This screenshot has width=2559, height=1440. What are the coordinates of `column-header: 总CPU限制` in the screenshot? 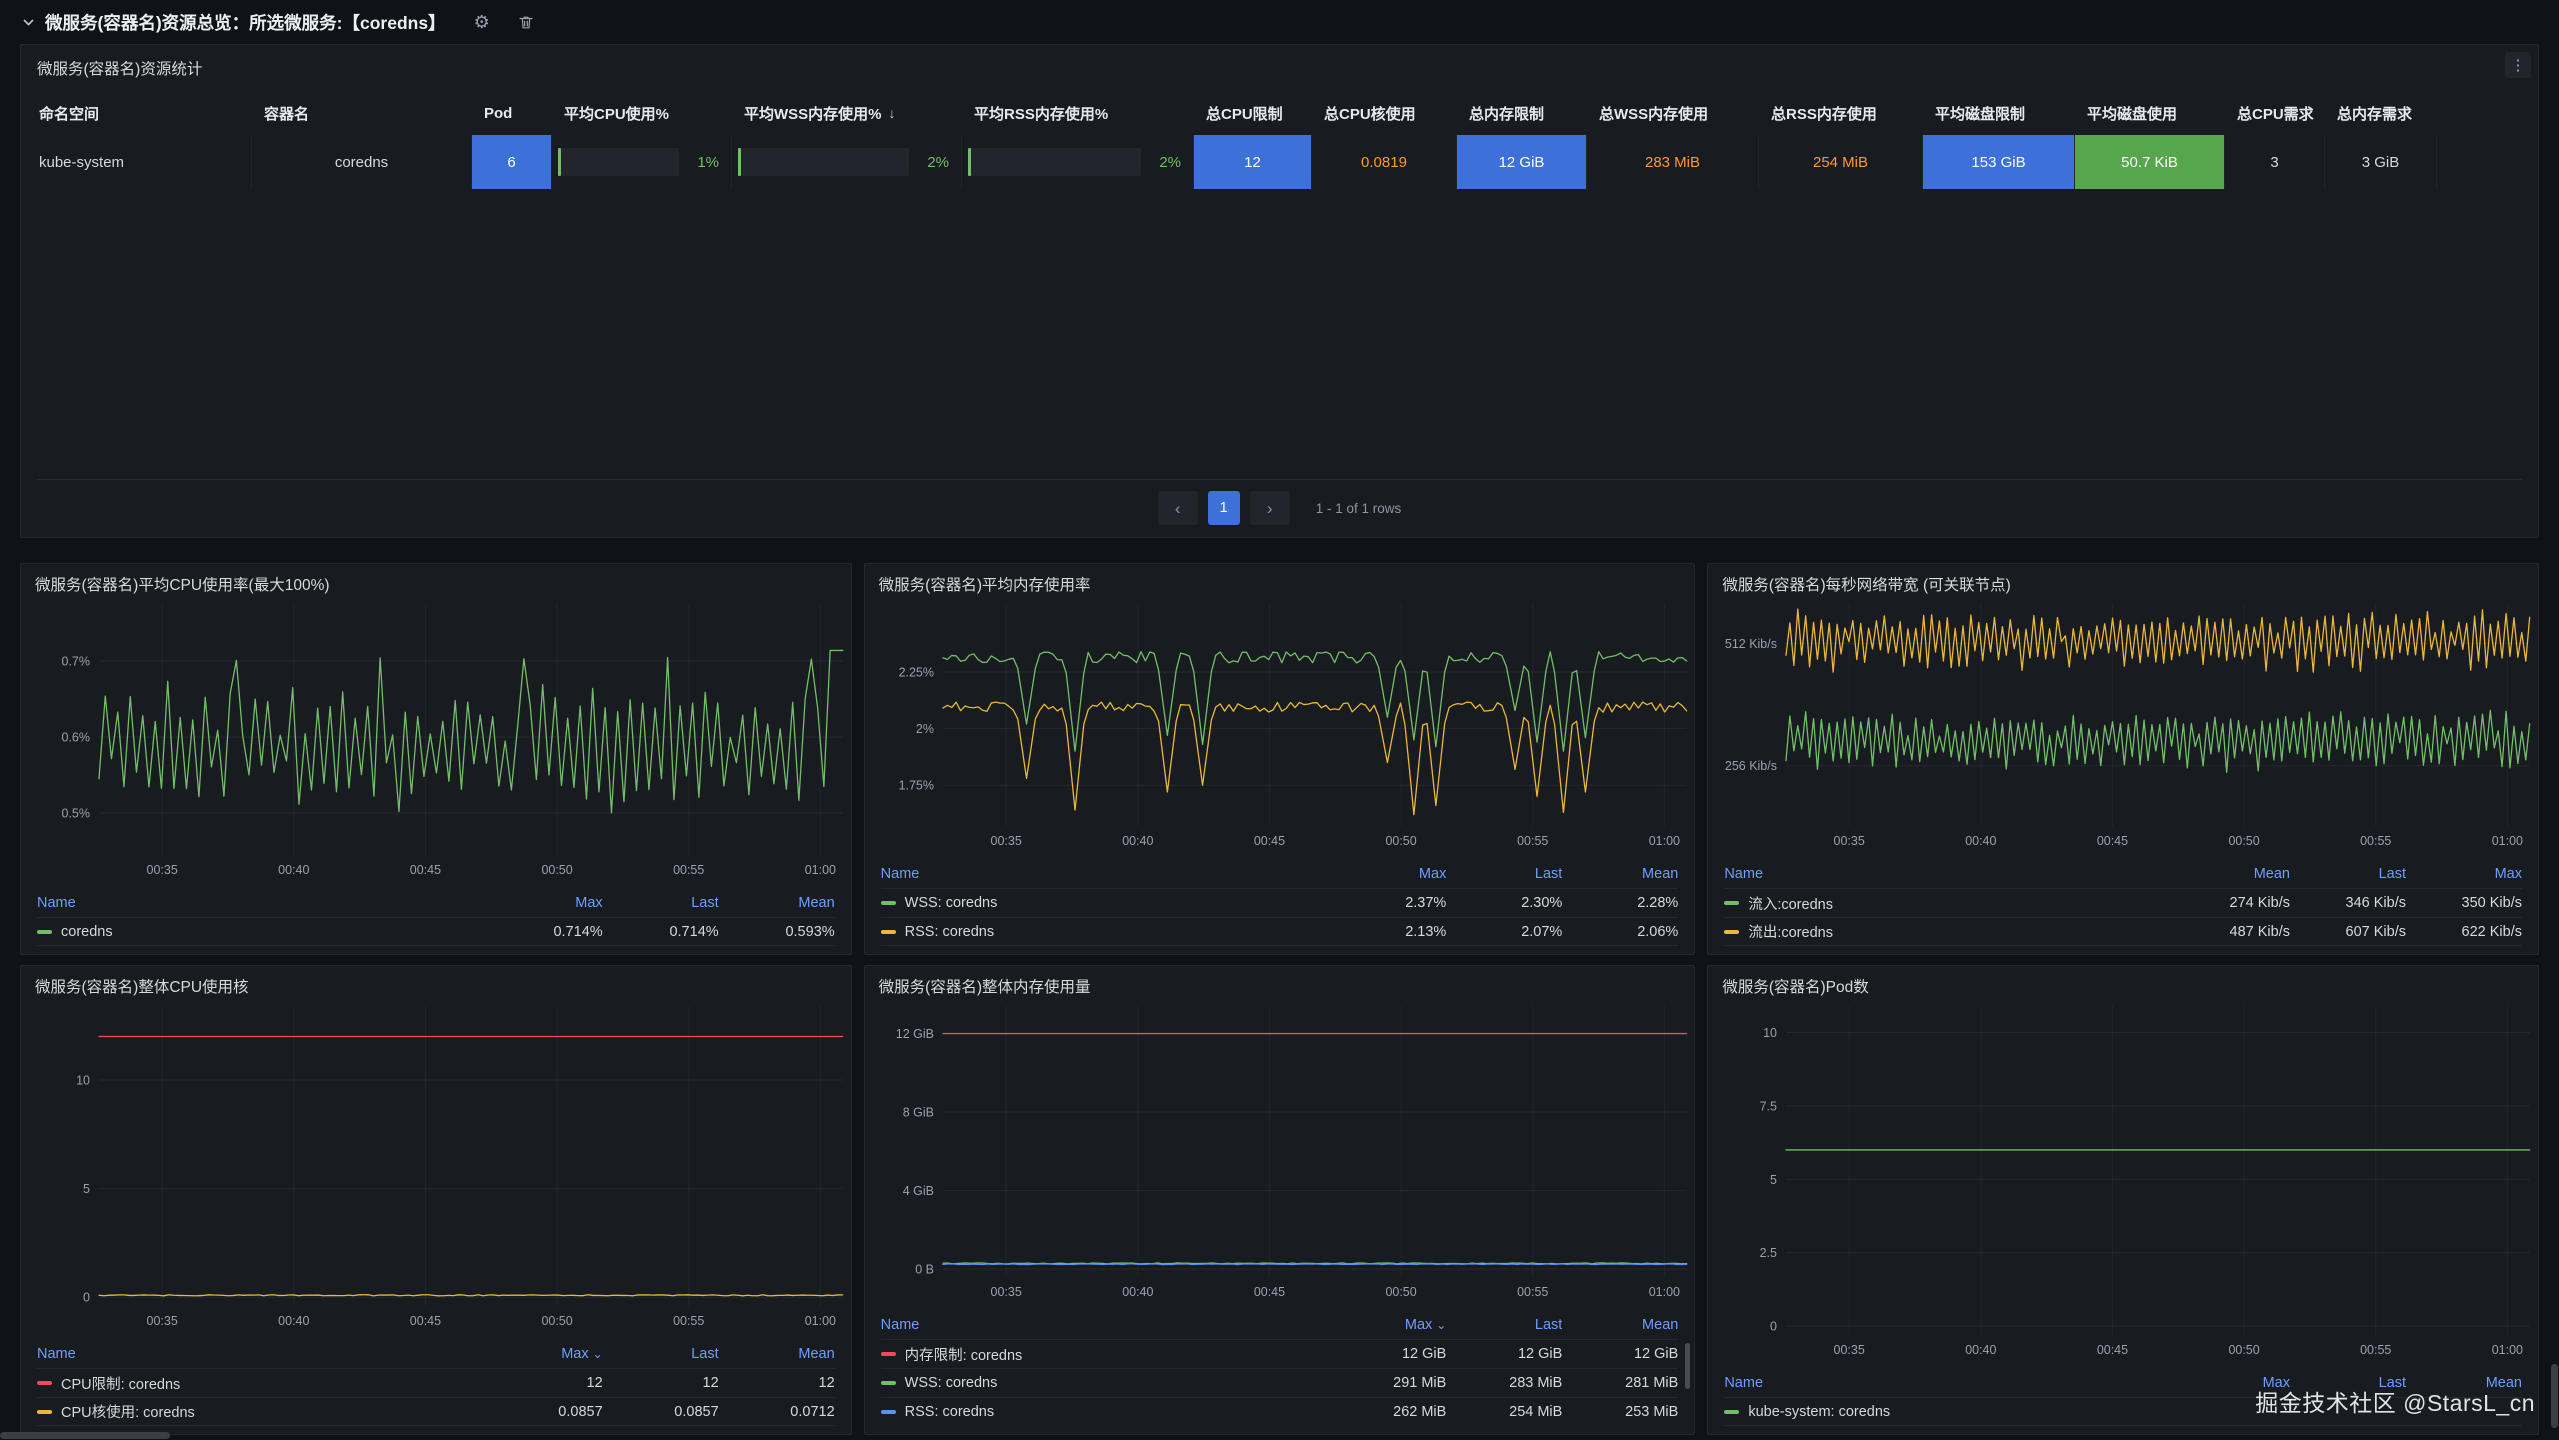 It's located at (1253, 113).